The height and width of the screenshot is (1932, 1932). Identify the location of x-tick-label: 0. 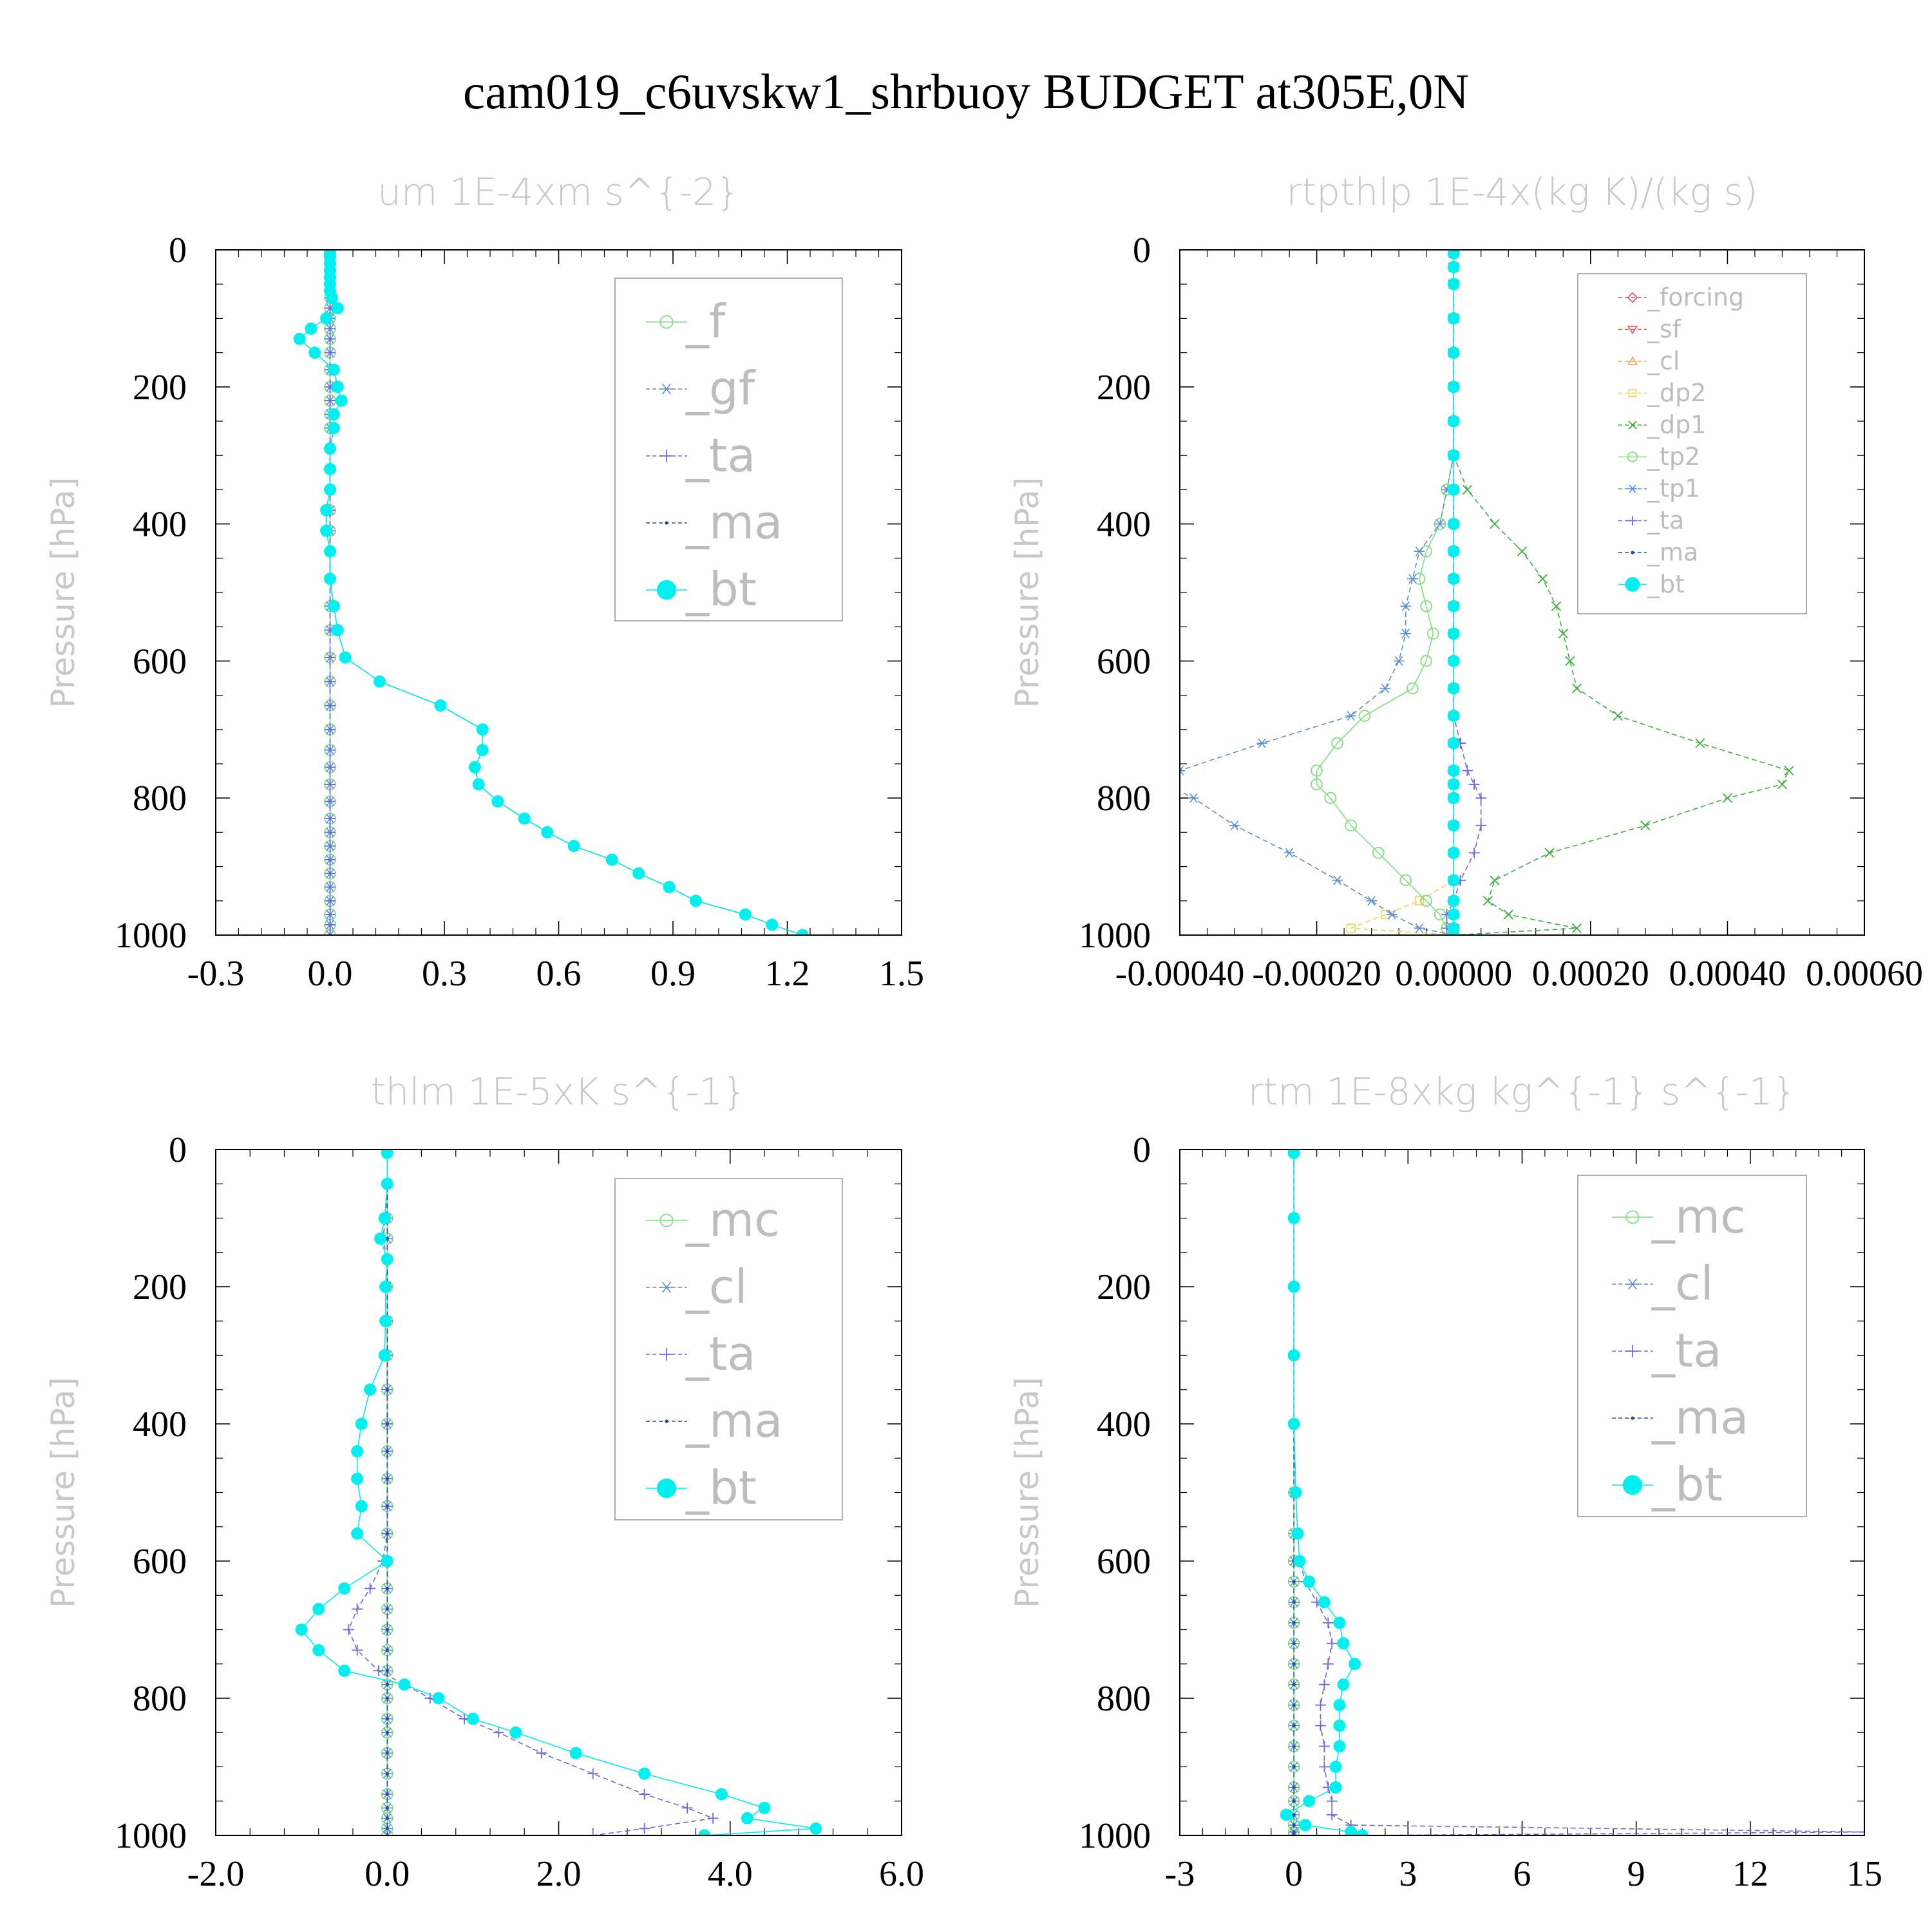
(1294, 1874).